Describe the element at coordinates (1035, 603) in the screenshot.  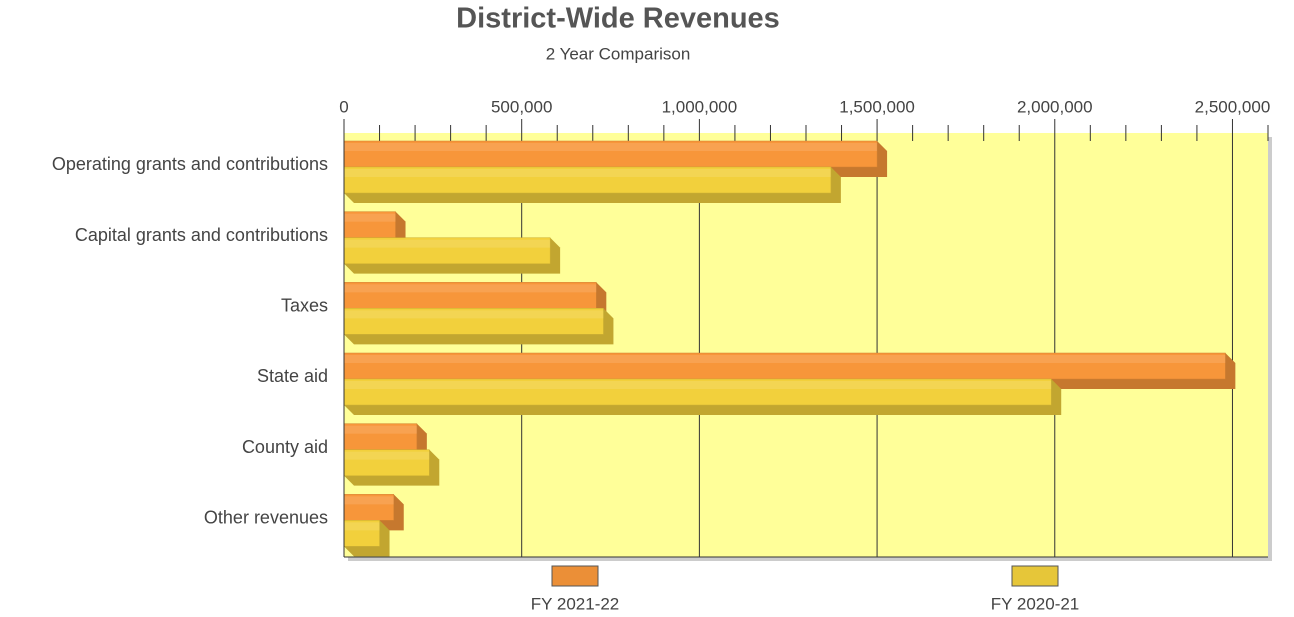
I see `legend-label: FY 2020-21` at that location.